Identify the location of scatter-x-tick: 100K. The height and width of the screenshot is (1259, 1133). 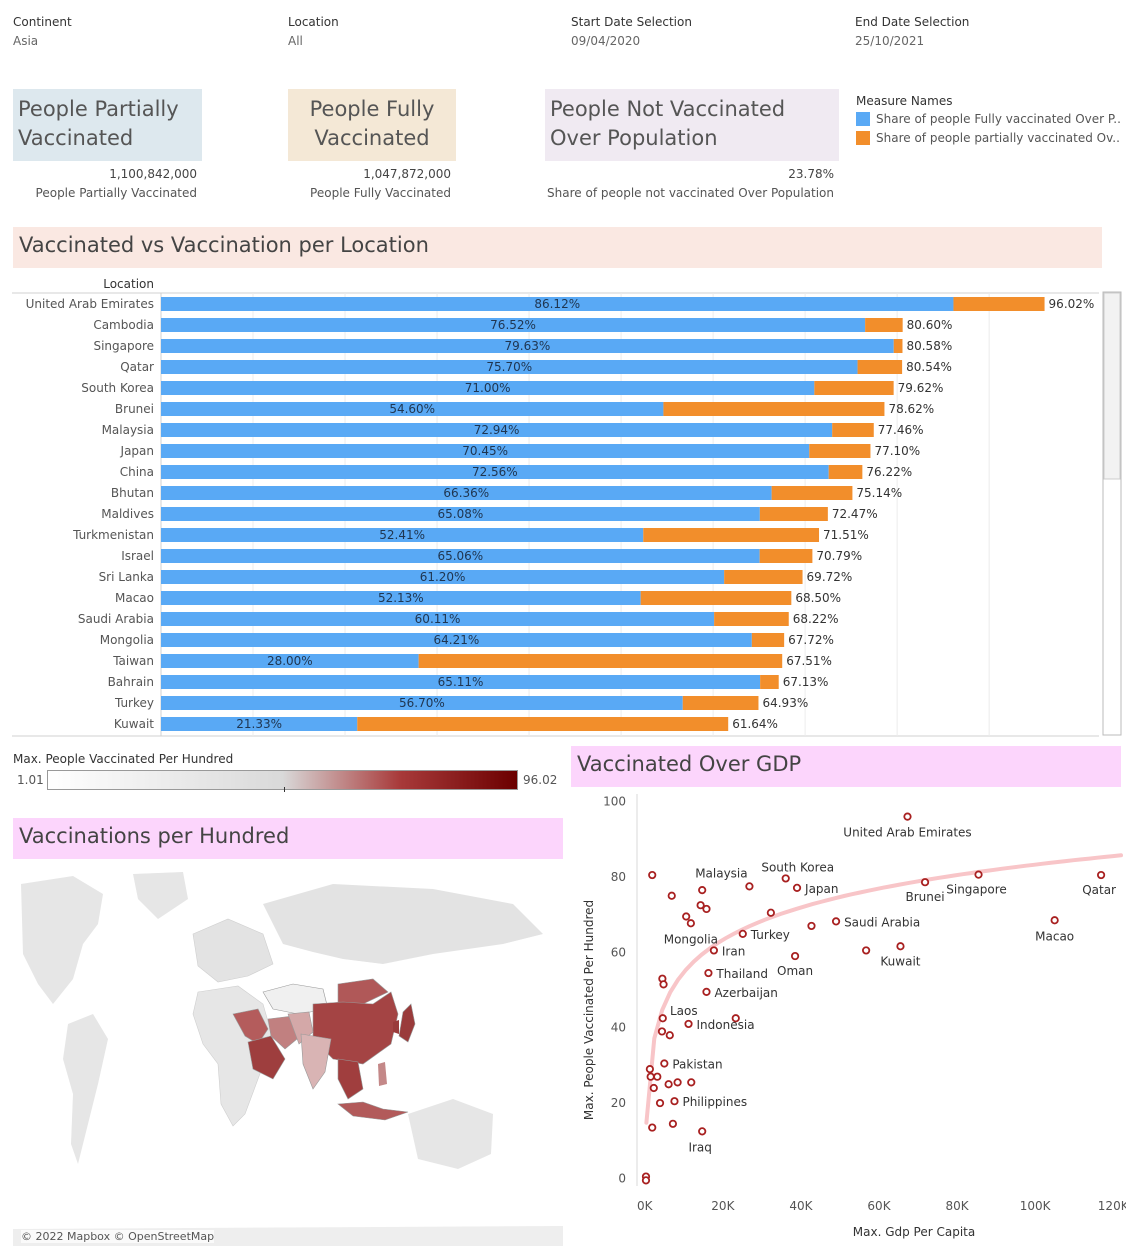
(1036, 1206).